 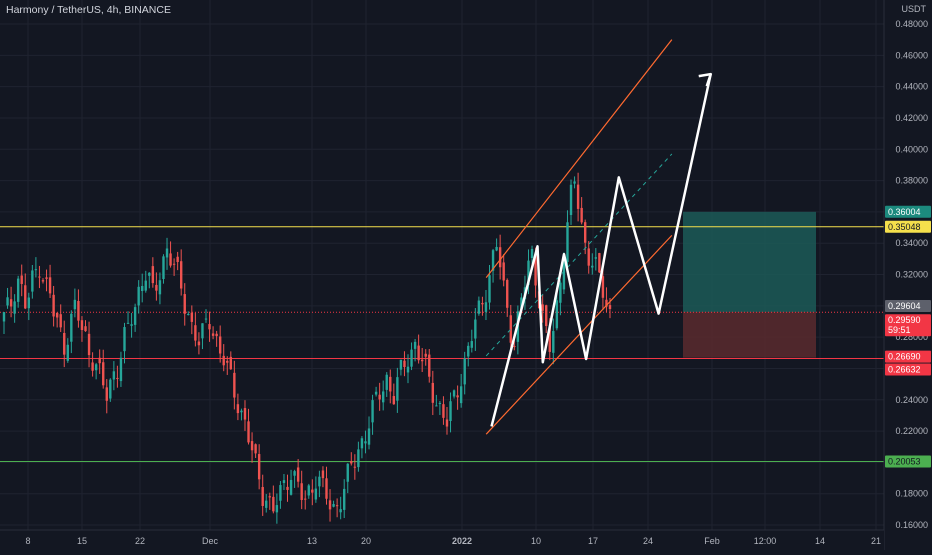 I want to click on projection-arrowhead, so click(x=705, y=79).